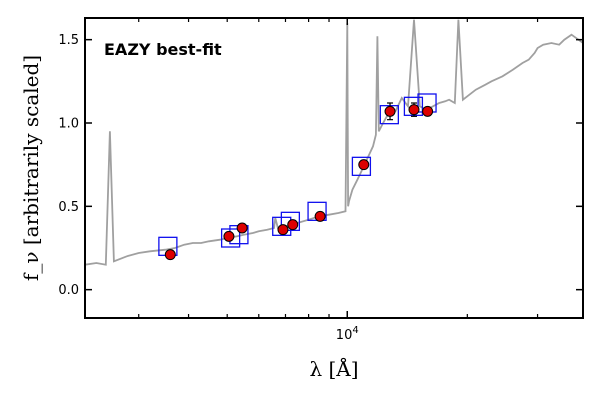 The height and width of the screenshot is (400, 600). I want to click on fit-annotation: EAZY best-fit, so click(163, 49).